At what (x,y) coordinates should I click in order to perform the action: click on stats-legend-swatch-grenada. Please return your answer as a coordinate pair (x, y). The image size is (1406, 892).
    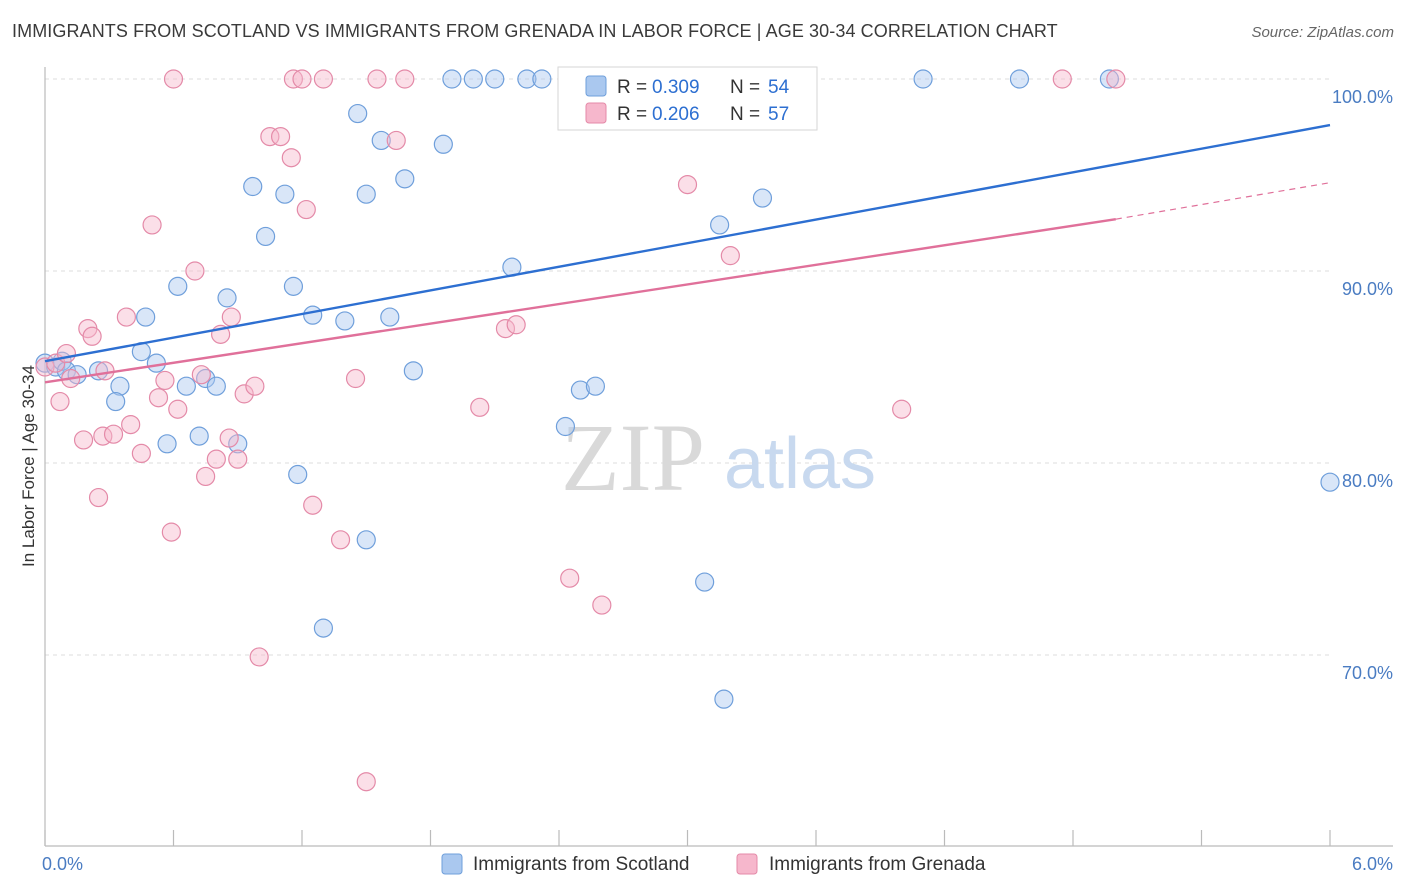
    Looking at the image, I should click on (596, 113).